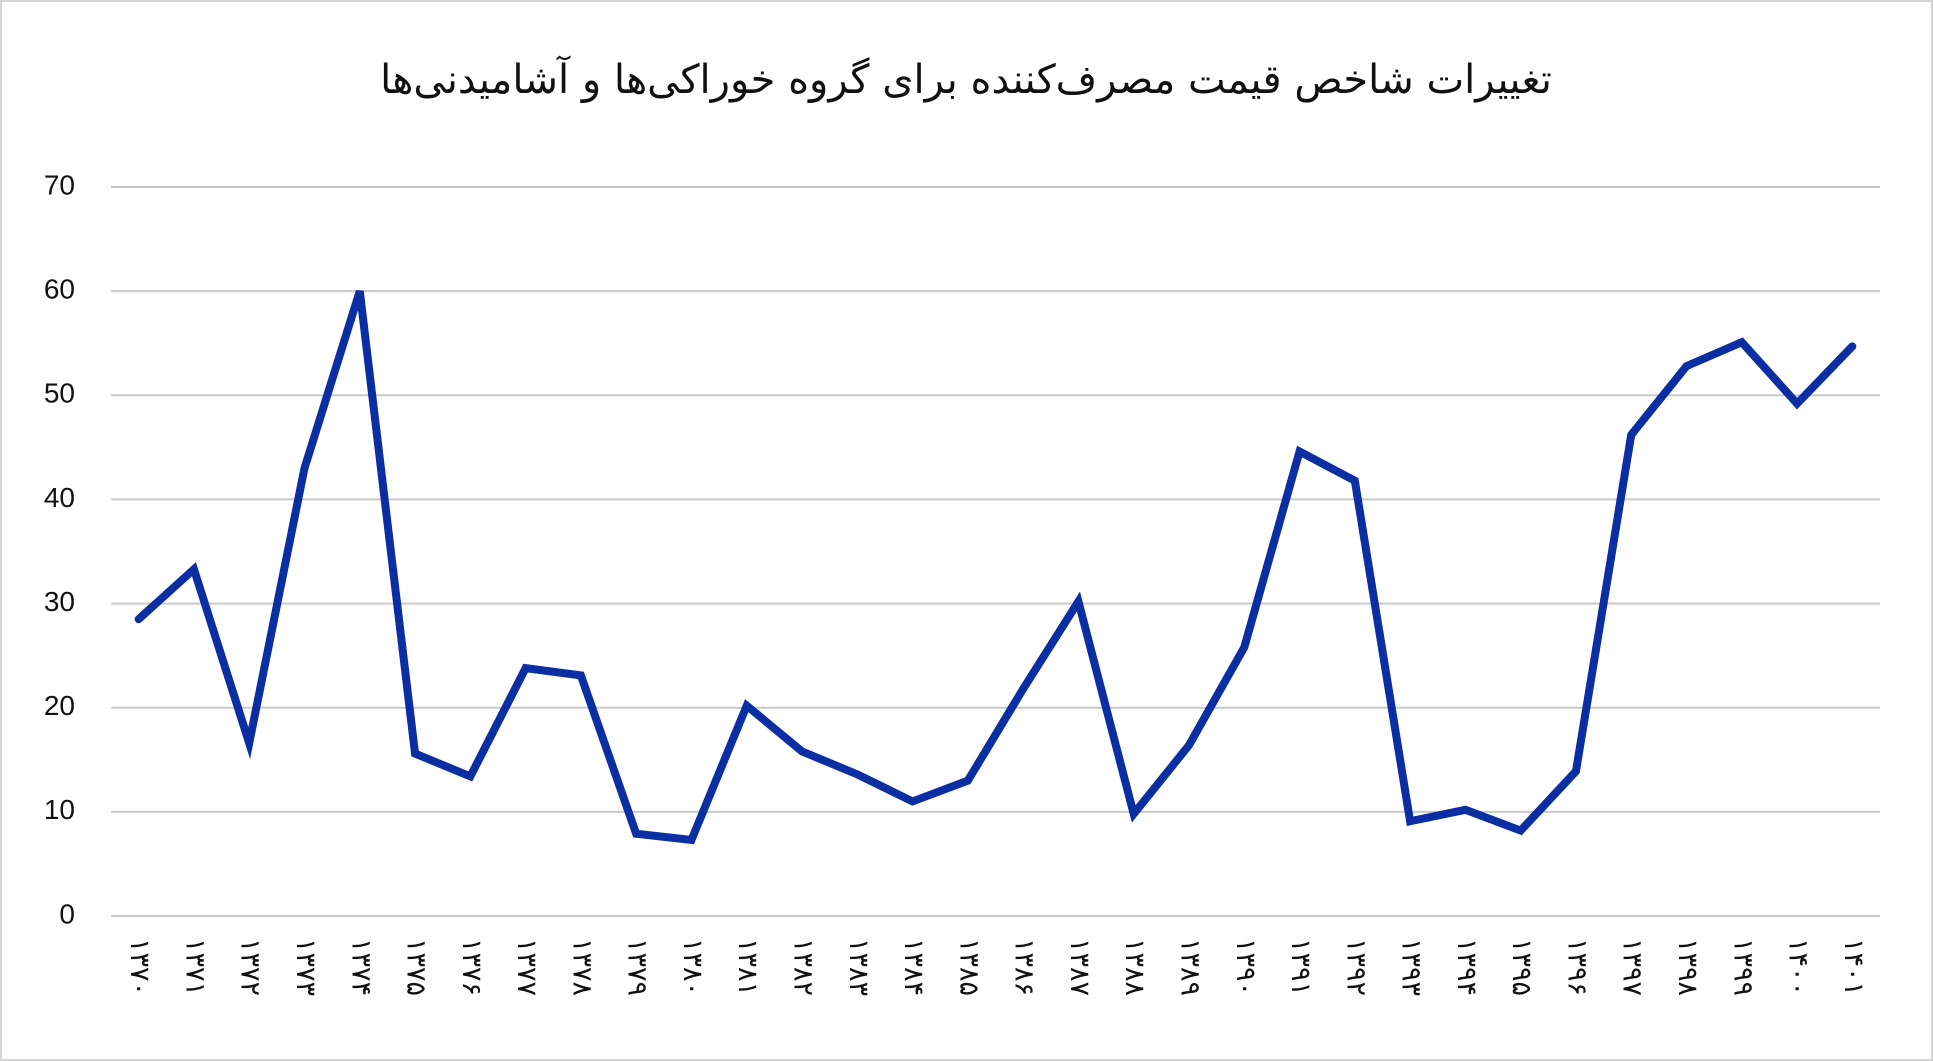 This screenshot has width=1933, height=1061. I want to click on x-tick-label: ۱۳۸۲, so click(803, 967).